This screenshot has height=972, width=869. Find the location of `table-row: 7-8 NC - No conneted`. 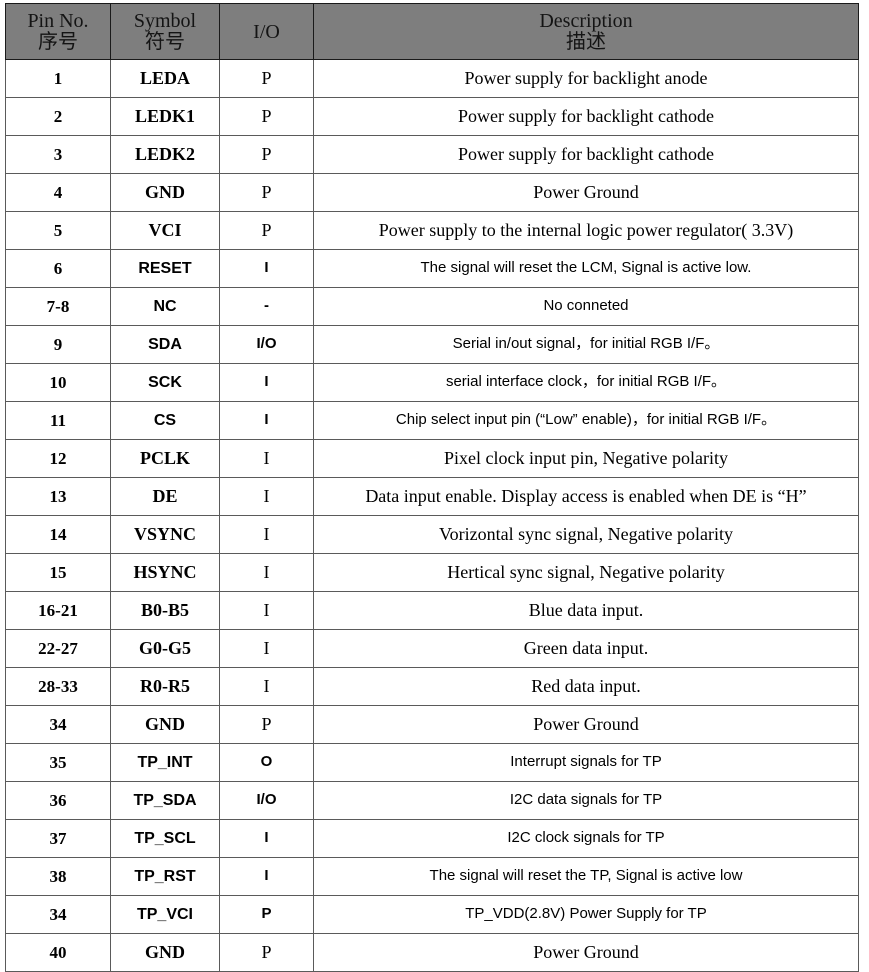

table-row: 7-8 NC - No conneted is located at coordinates (432, 306).